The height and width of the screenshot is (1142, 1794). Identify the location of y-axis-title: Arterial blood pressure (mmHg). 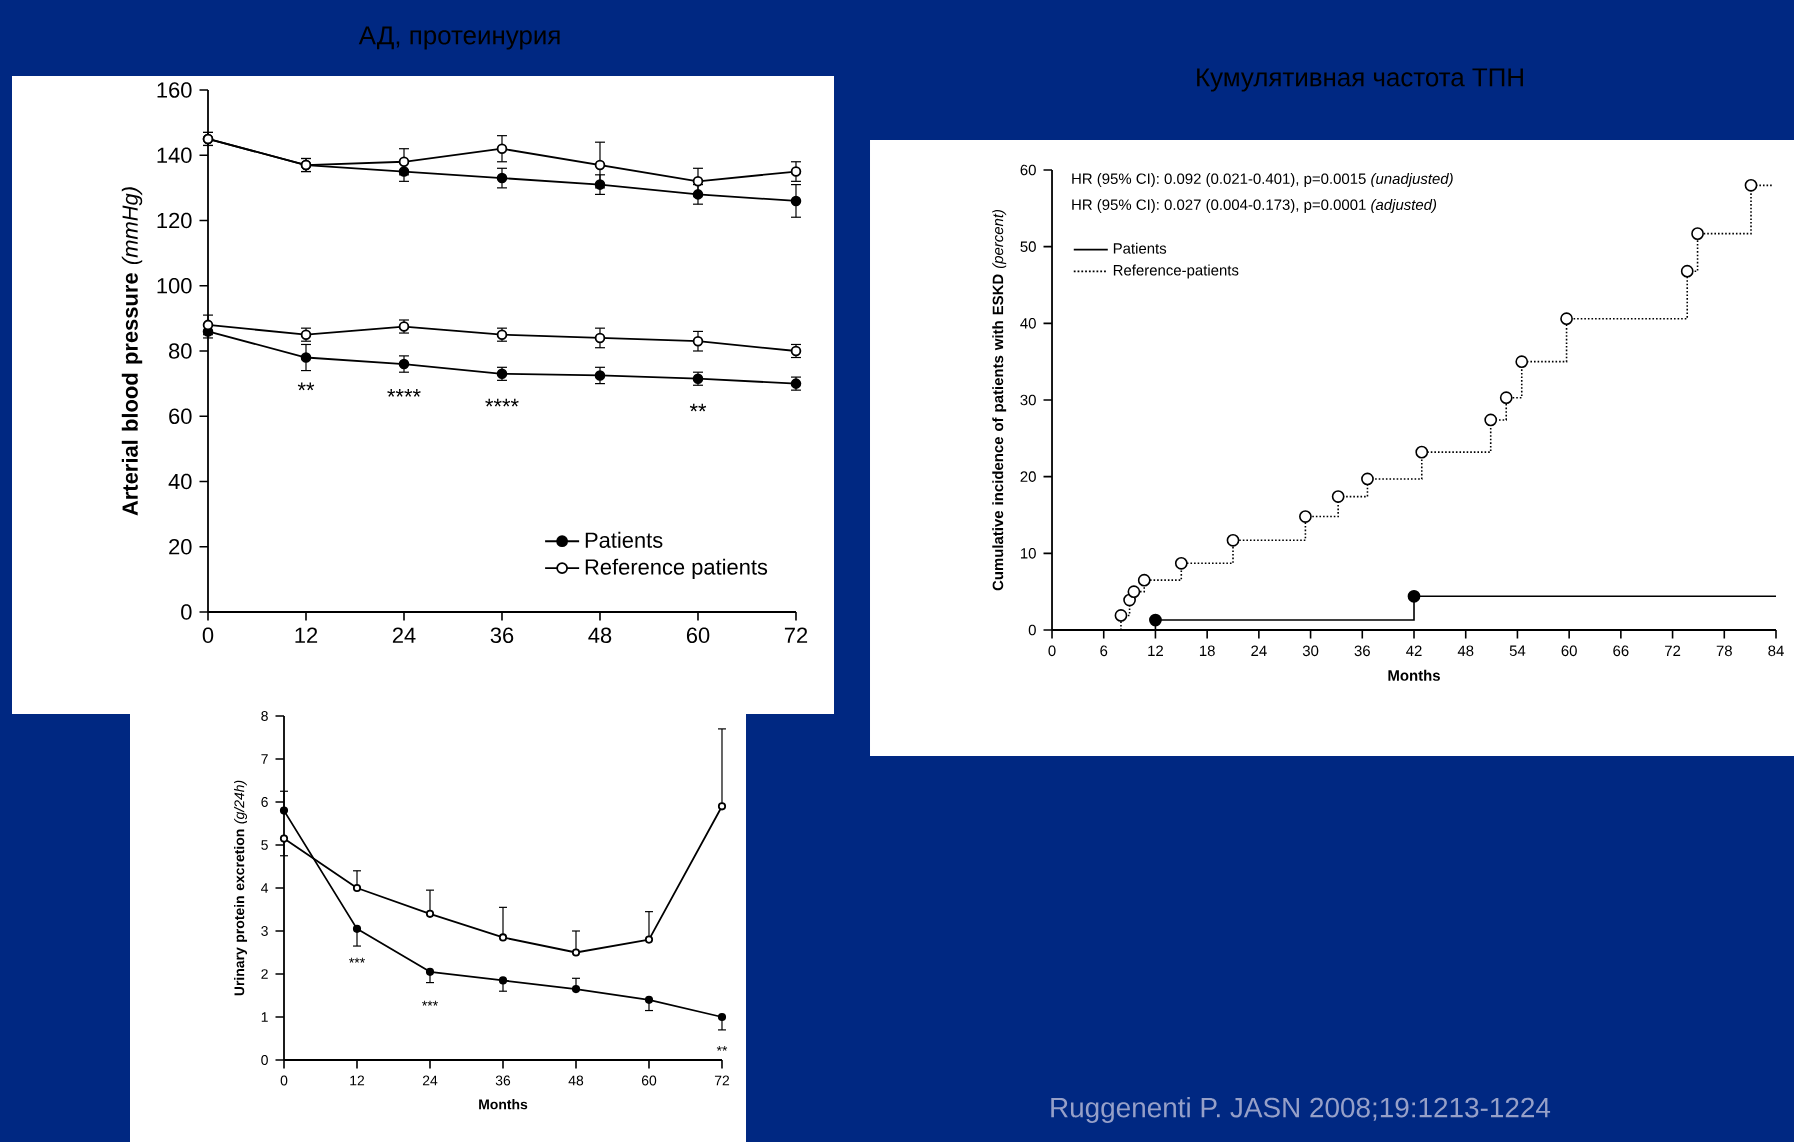
(132, 351).